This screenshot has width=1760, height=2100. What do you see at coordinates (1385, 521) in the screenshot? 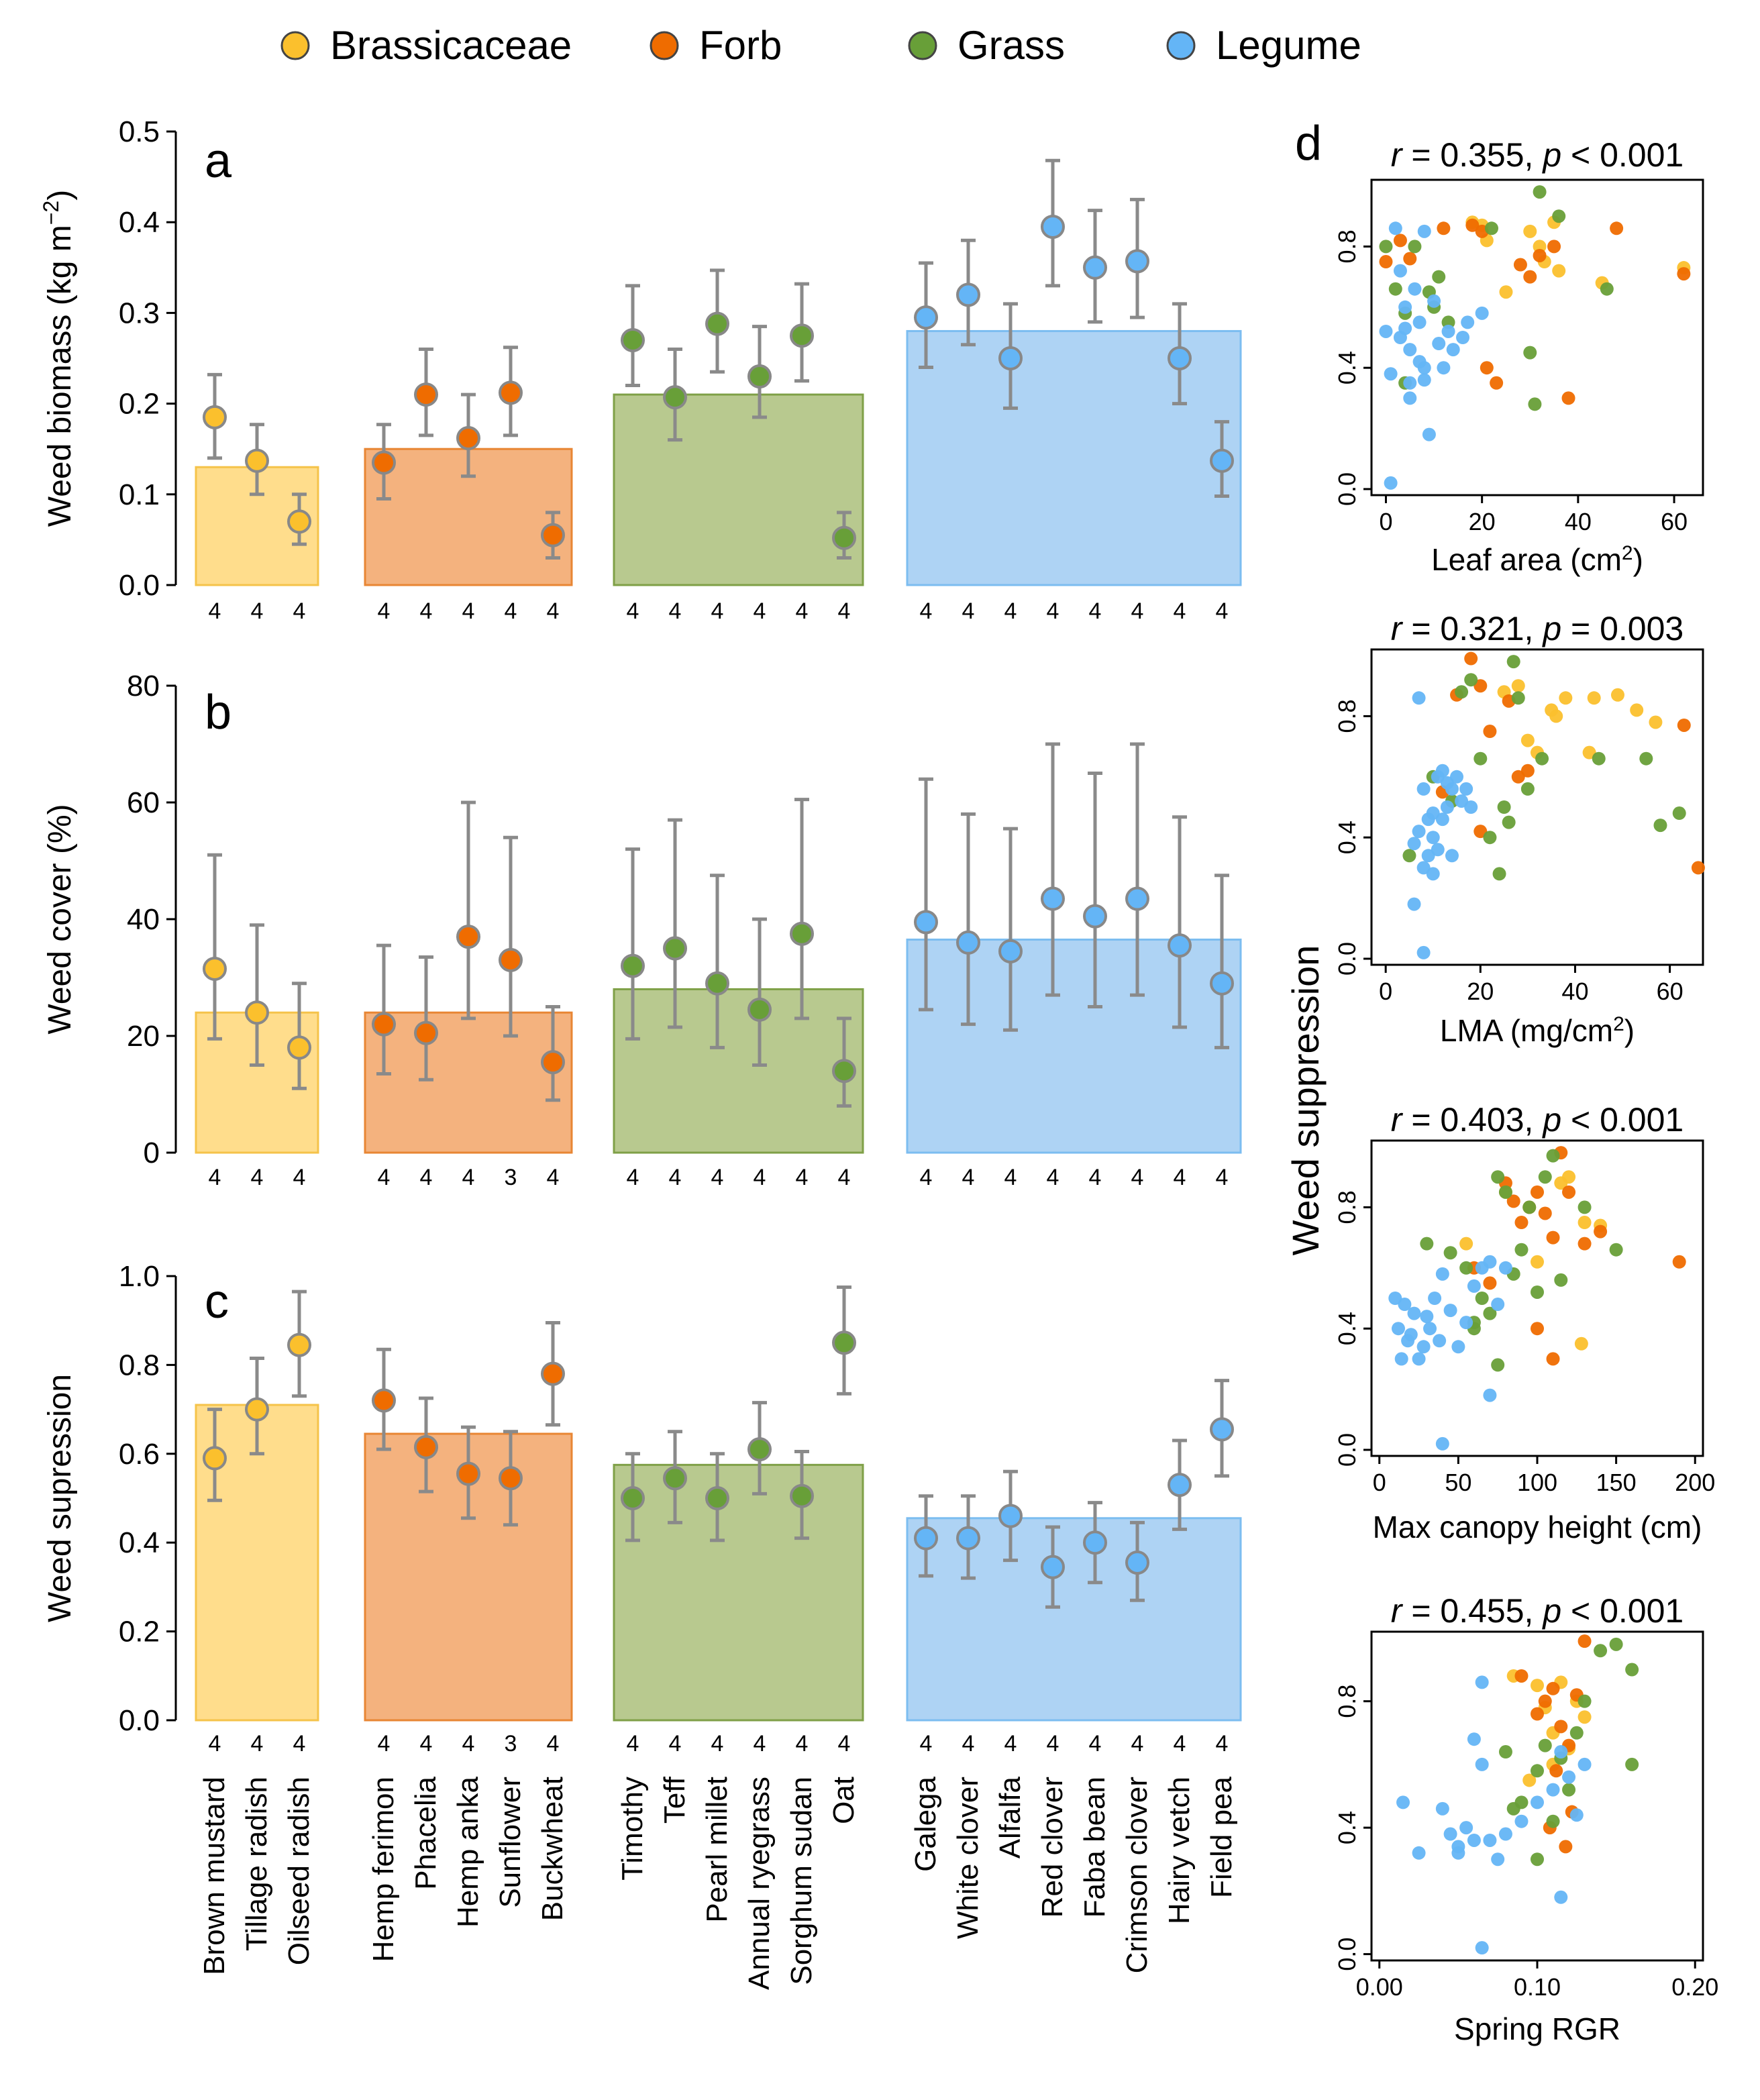
I see `scatter-x-tick-label: 0` at bounding box center [1385, 521].